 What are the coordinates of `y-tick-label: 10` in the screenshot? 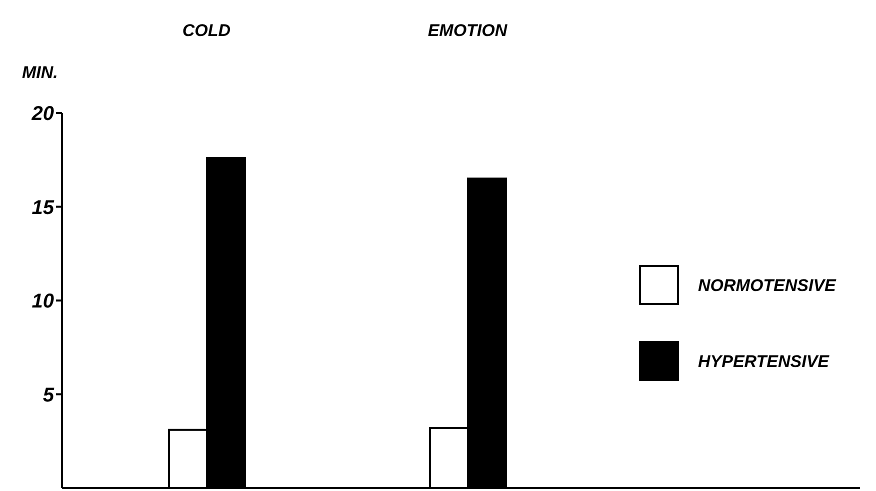 It's located at (43, 301).